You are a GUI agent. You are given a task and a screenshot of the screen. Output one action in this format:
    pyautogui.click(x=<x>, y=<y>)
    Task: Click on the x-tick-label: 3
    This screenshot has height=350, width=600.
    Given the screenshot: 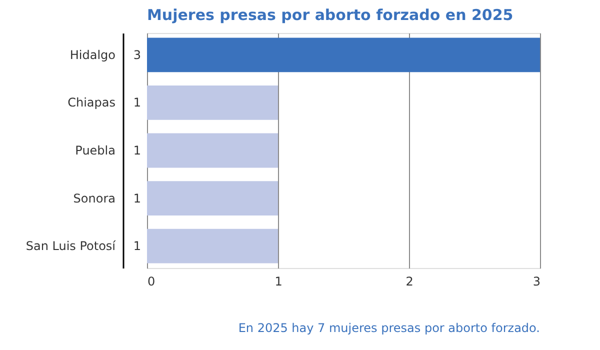 What is the action you would take?
    pyautogui.click(x=536, y=281)
    